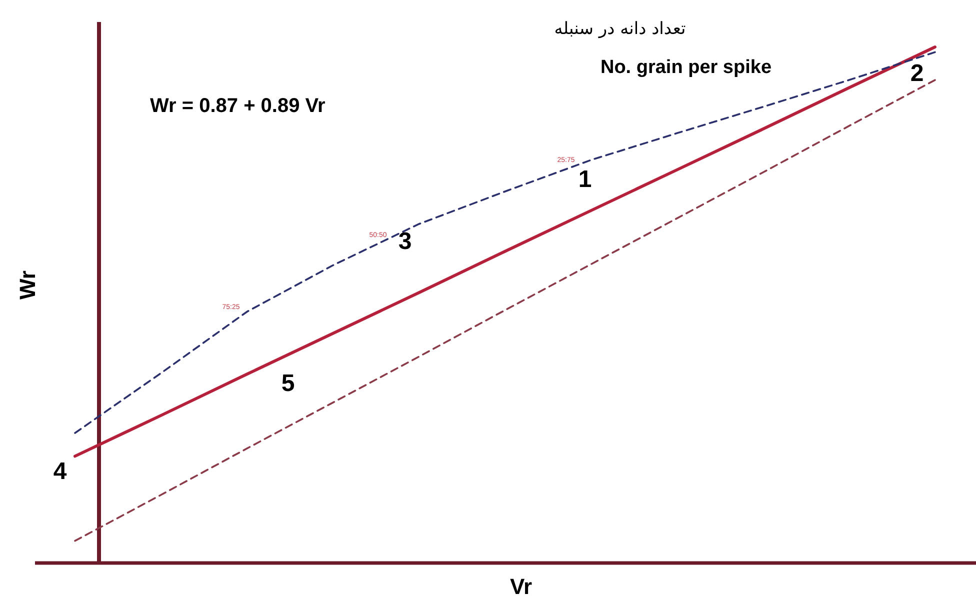 The width and height of the screenshot is (976, 601). Describe the element at coordinates (917, 73) in the screenshot. I see `annotation: 2` at that location.